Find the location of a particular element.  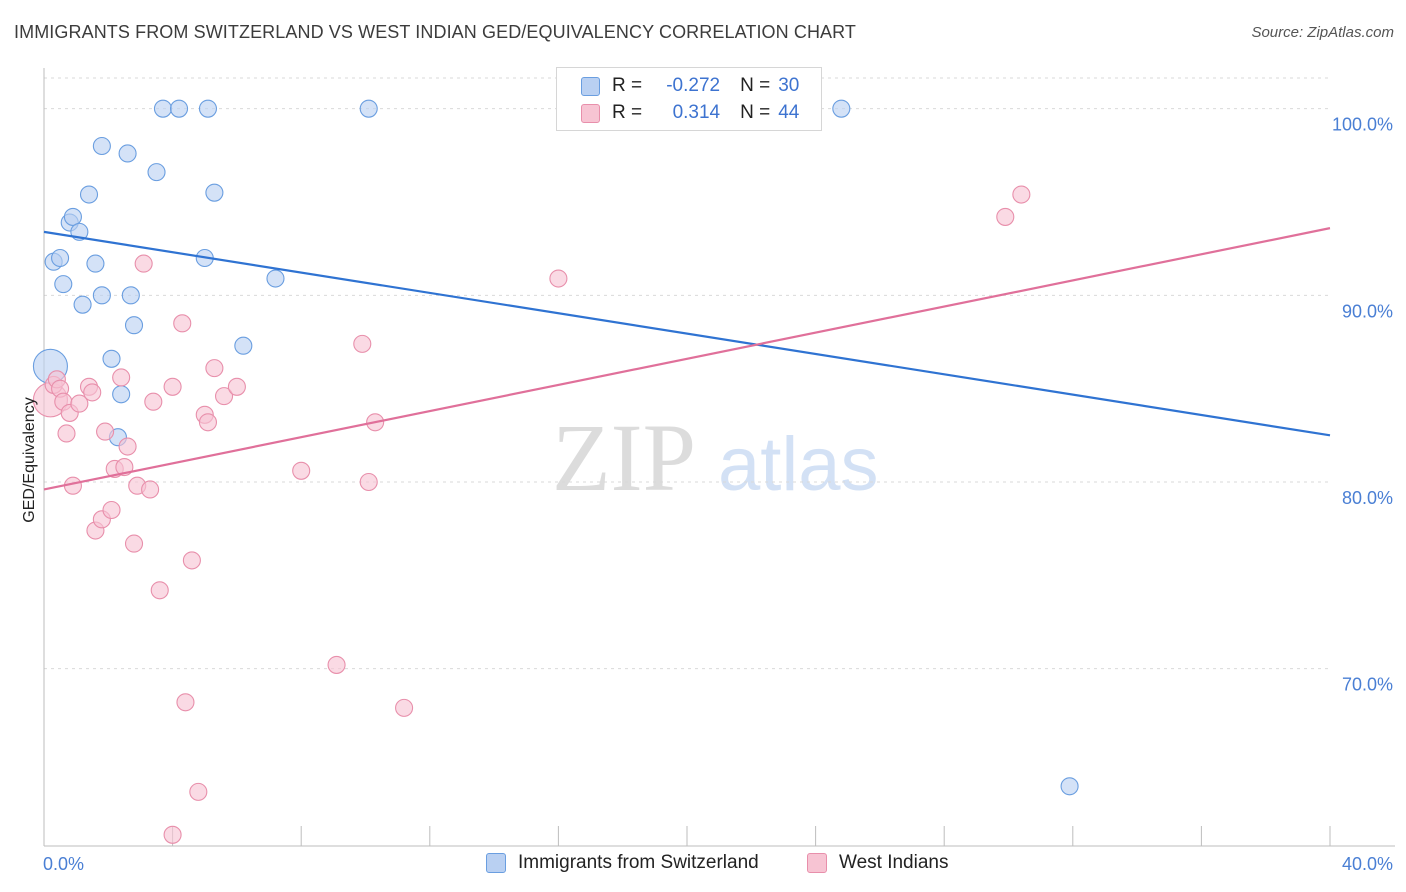

series-swatch-blue is located at coordinates (496, 863).